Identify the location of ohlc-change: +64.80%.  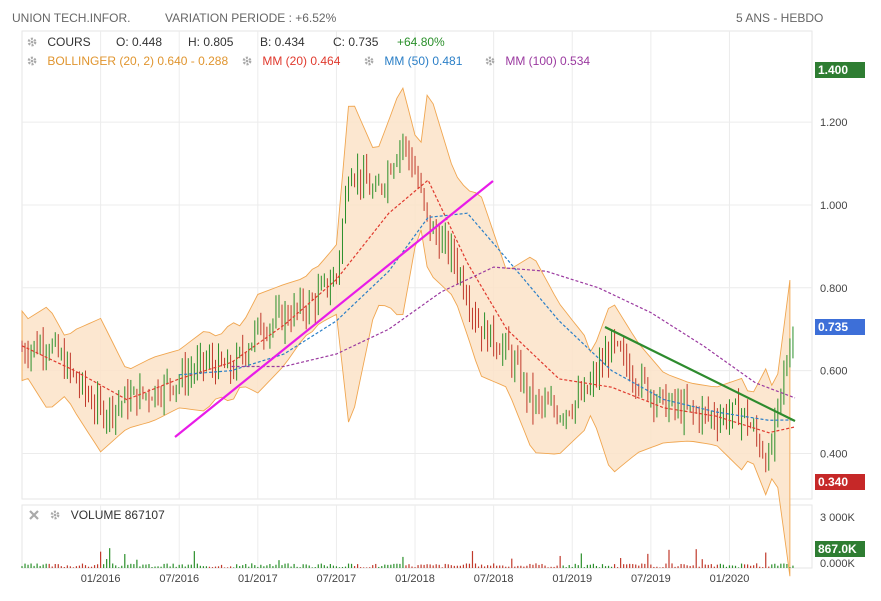
(421, 42).